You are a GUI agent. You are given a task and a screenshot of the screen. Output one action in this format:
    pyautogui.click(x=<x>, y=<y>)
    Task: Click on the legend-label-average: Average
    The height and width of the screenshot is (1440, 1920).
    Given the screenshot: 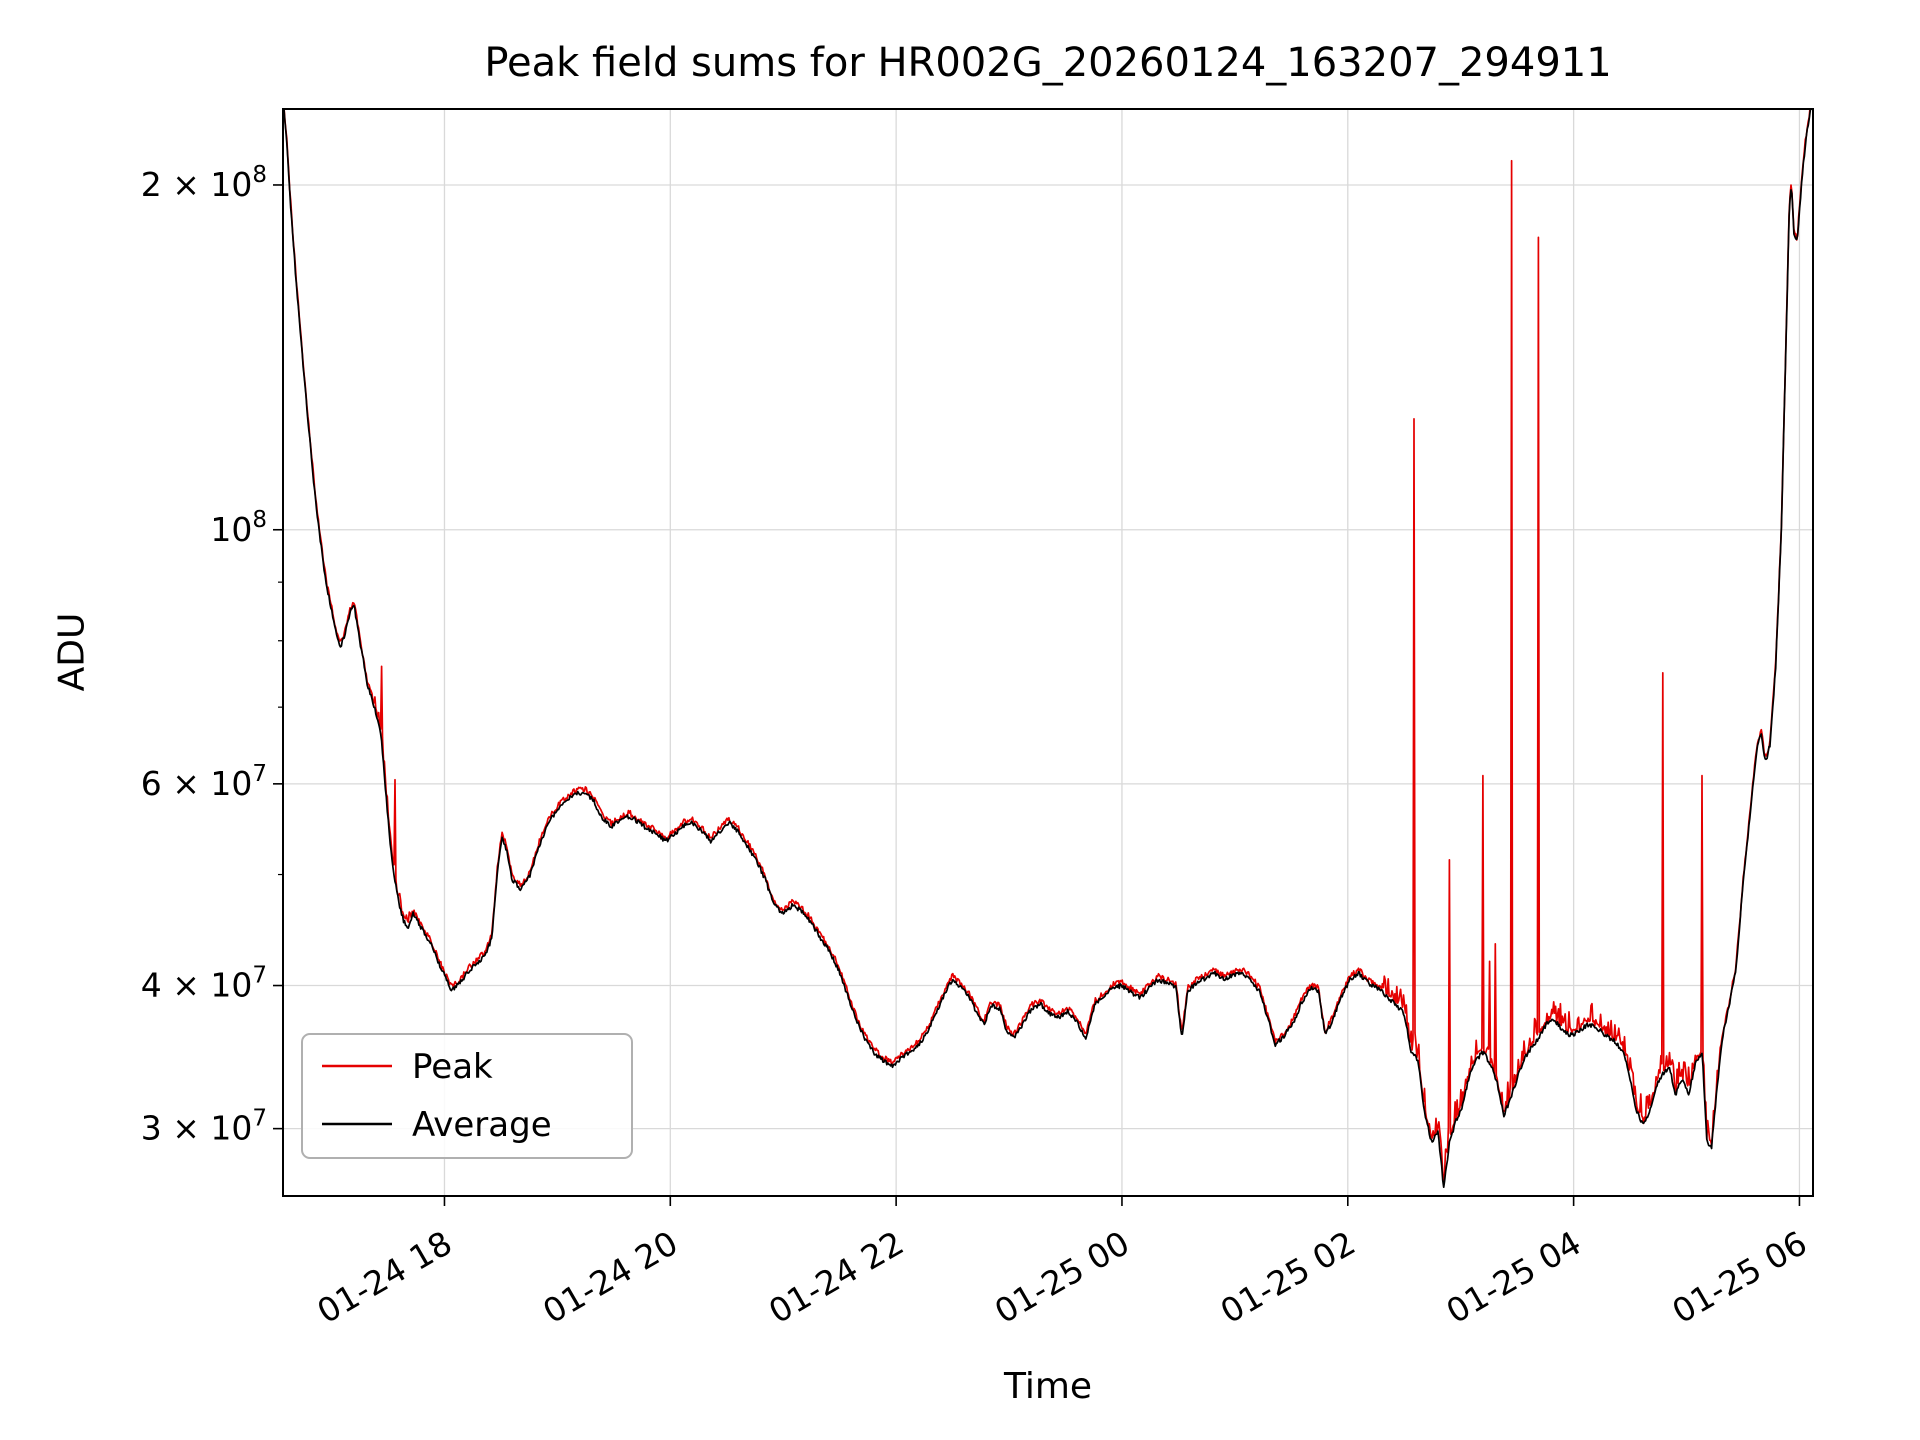 What is the action you would take?
    pyautogui.click(x=482, y=1125)
    